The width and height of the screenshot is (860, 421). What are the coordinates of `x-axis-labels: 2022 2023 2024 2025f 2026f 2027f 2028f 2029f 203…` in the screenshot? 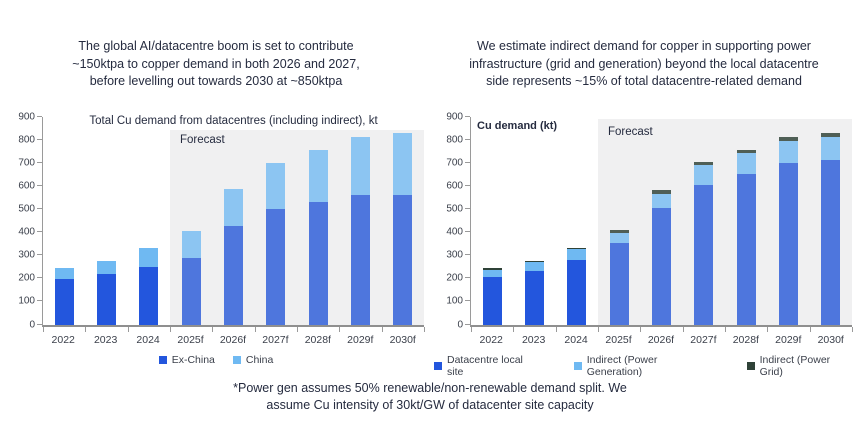 It's located at (233, 340).